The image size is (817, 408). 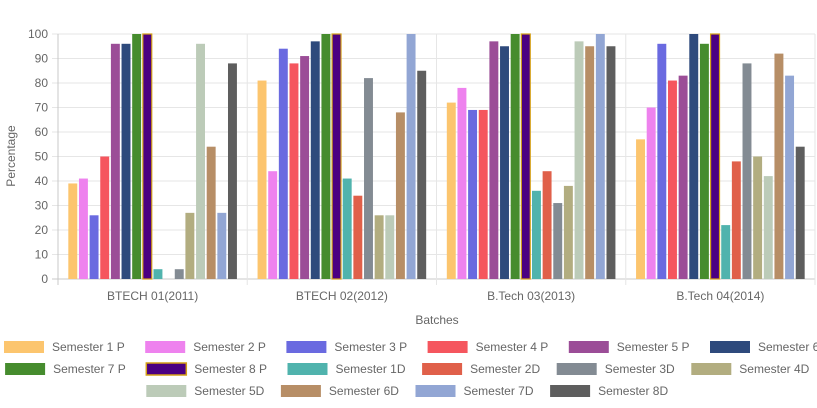 What do you see at coordinates (474, 391) in the screenshot?
I see `legend-item: Semester 7D` at bounding box center [474, 391].